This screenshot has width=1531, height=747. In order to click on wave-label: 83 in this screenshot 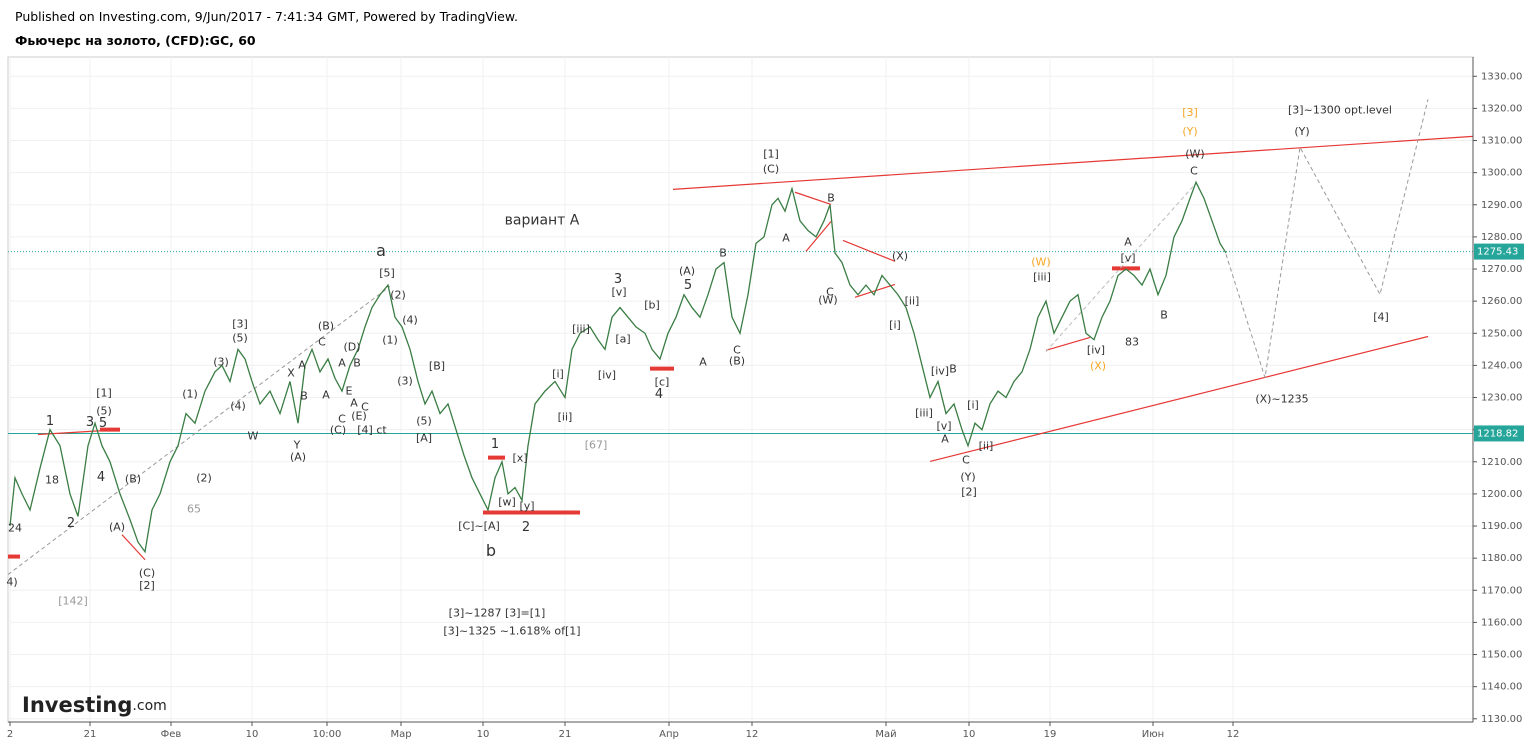, I will do `click(1132, 342)`.